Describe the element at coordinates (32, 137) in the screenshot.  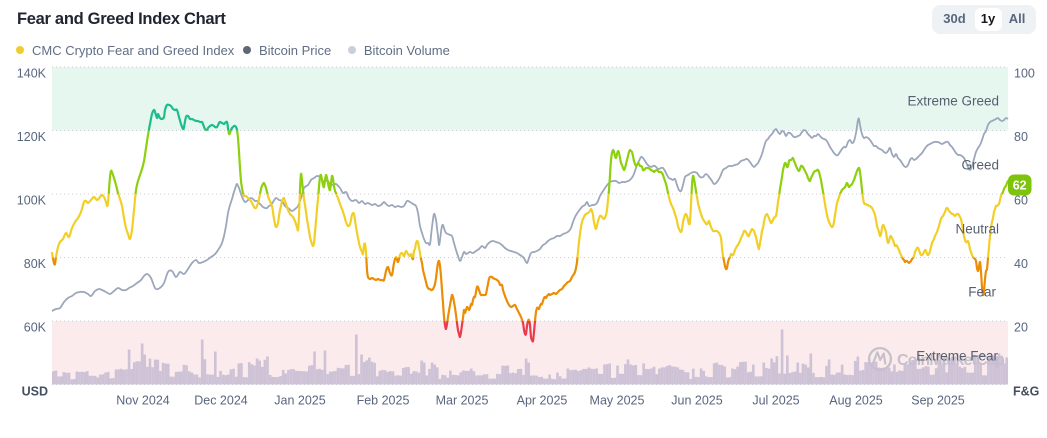
I see `svg-text: 120K` at that location.